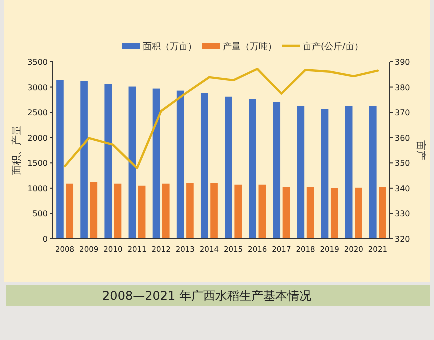 This screenshot has width=434, height=340. Describe the element at coordinates (402, 163) in the screenshot. I see `y2-tick-label: 350` at that location.